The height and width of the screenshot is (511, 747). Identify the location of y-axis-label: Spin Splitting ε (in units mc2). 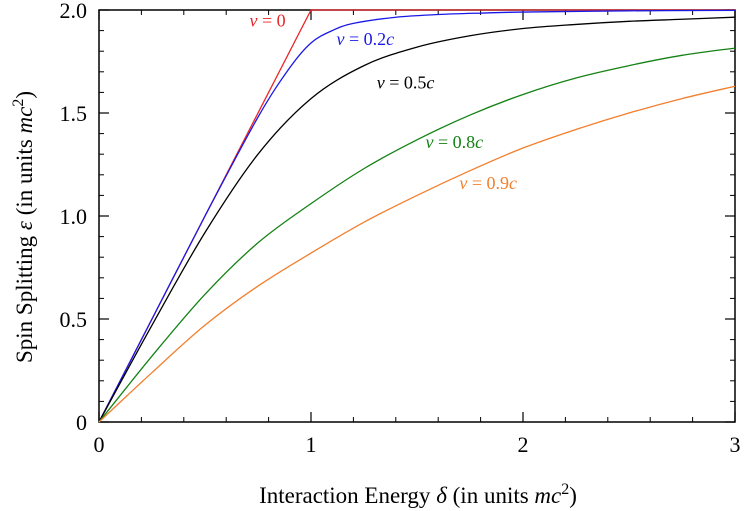
(23, 227).